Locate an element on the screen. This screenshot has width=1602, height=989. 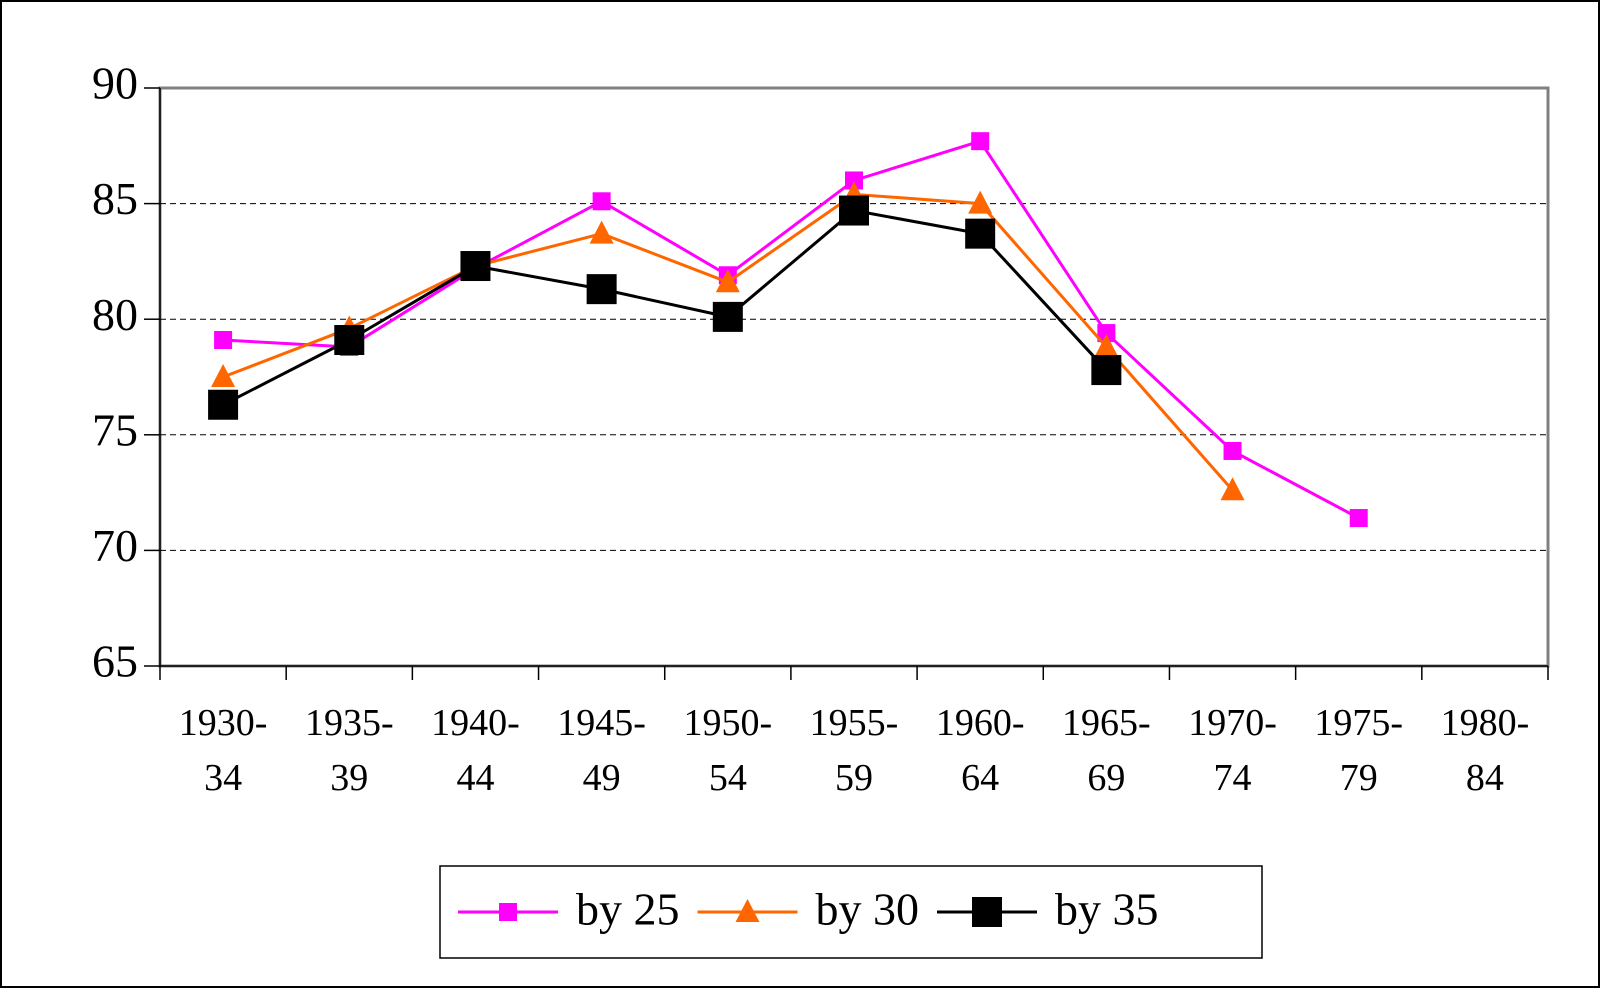
y-tick-label: 90 is located at coordinates (115, 83).